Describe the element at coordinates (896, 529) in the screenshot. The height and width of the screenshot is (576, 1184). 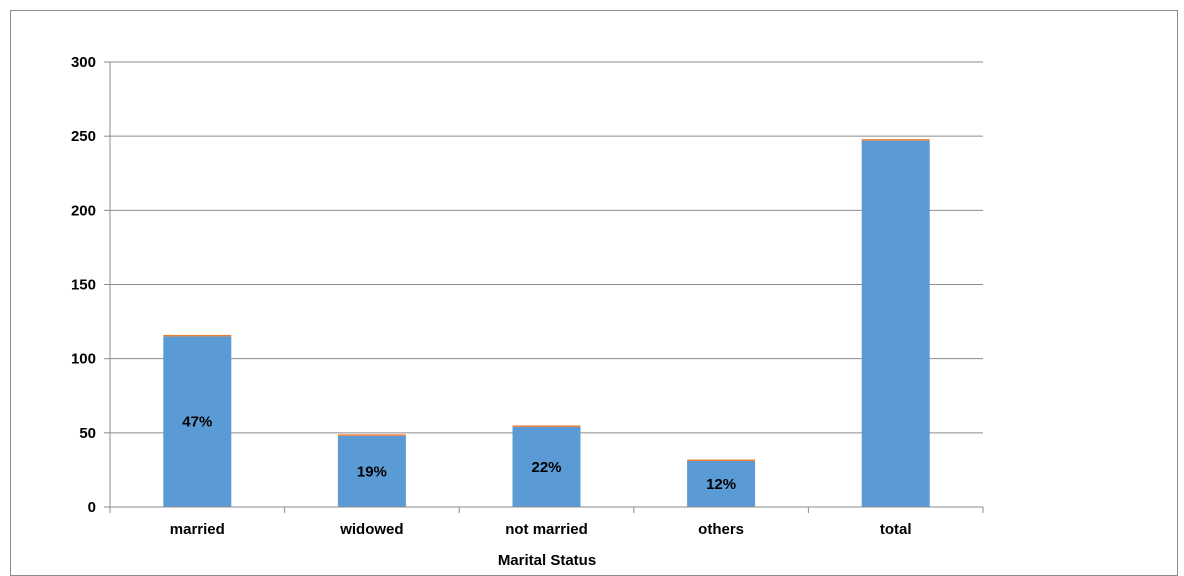
I see `x-tick-label: total` at that location.